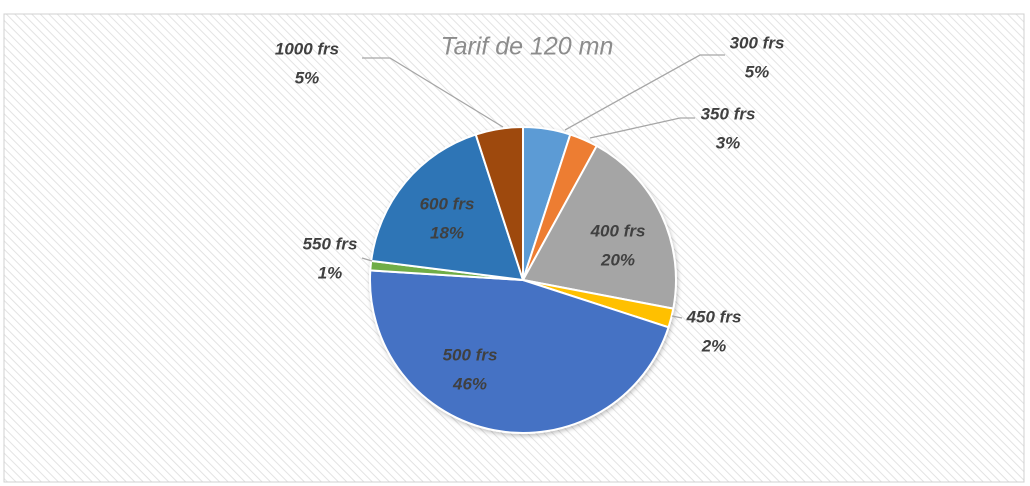  Describe the element at coordinates (469, 383) in the screenshot. I see `slice-value-label: 46%` at that location.